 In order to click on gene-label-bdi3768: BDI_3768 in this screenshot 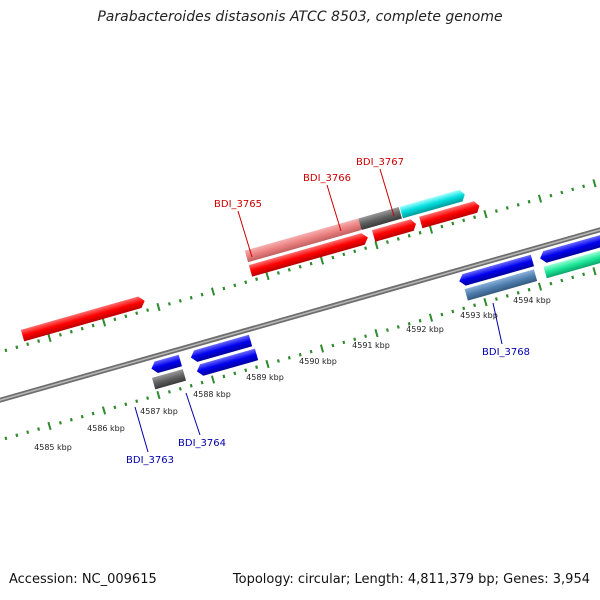, I will do `click(506, 352)`.